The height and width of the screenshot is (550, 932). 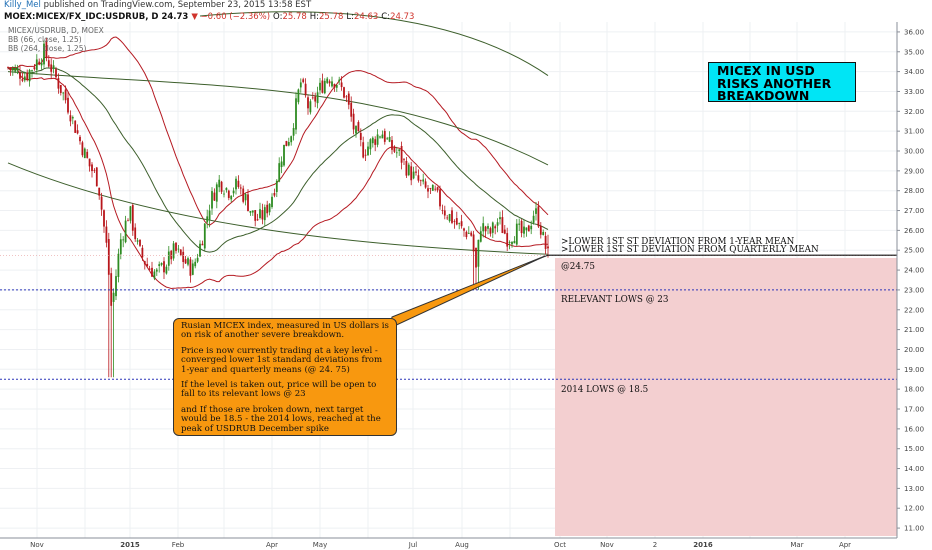 I want to click on ohlc-high: 25.78, so click(x=331, y=17).